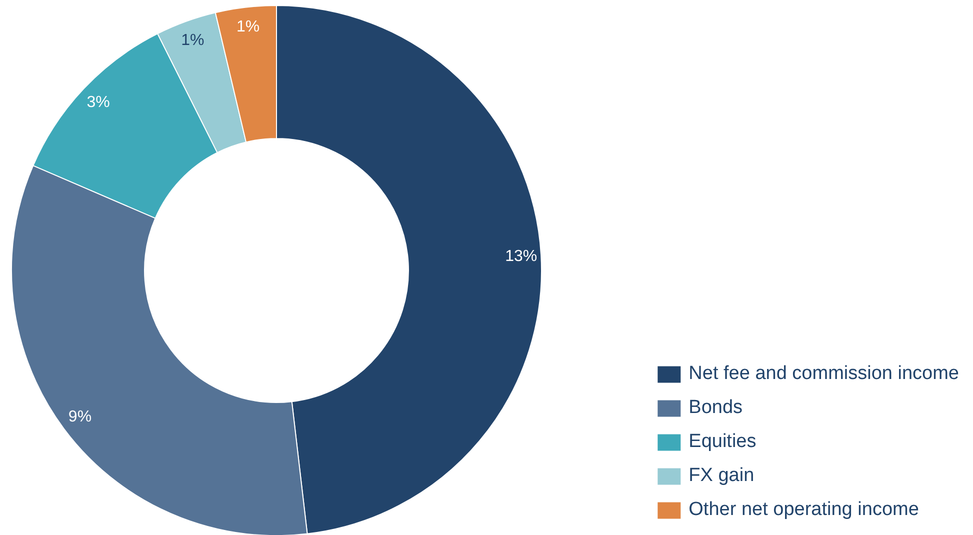  What do you see at coordinates (803, 510) in the screenshot?
I see `legend-label: Other net operating income` at bounding box center [803, 510].